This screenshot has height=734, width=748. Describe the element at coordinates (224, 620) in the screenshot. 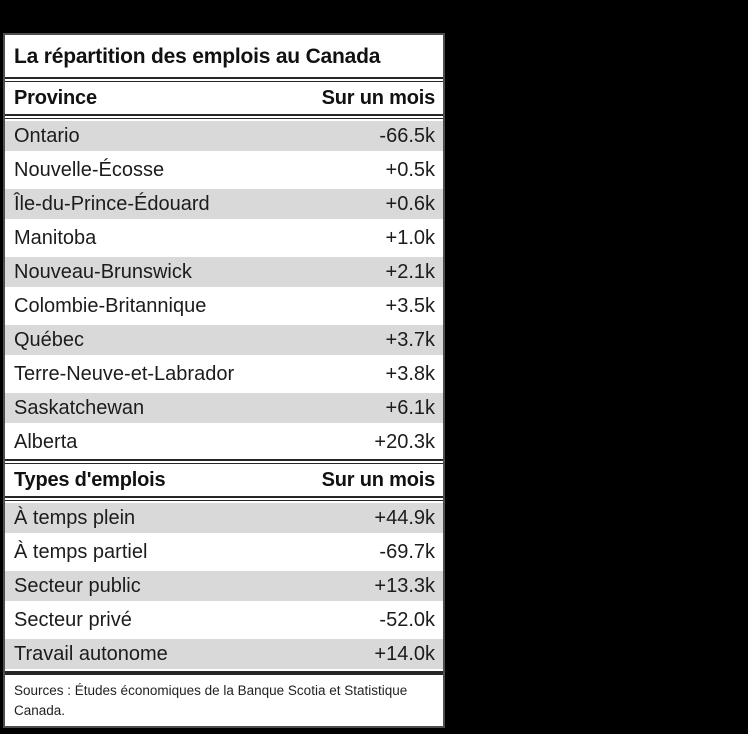

I see `table-row: Secteur privé -52.0k` at that location.